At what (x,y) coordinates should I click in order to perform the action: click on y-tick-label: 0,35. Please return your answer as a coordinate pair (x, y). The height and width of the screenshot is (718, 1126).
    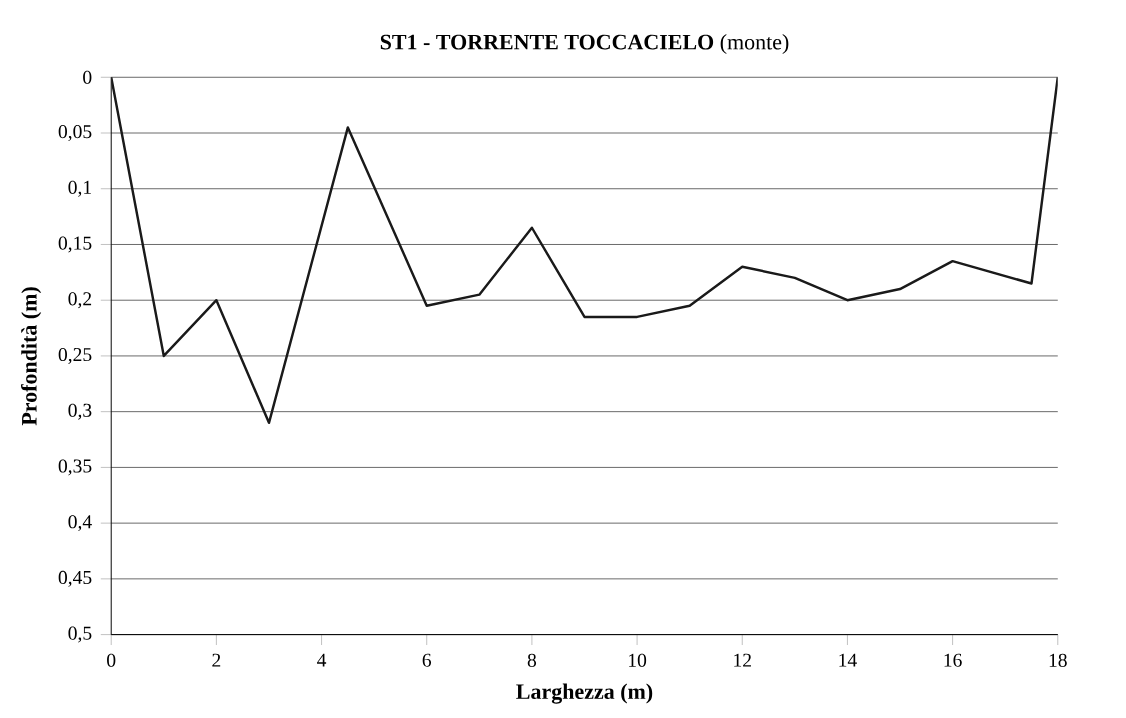
    Looking at the image, I should click on (75, 467).